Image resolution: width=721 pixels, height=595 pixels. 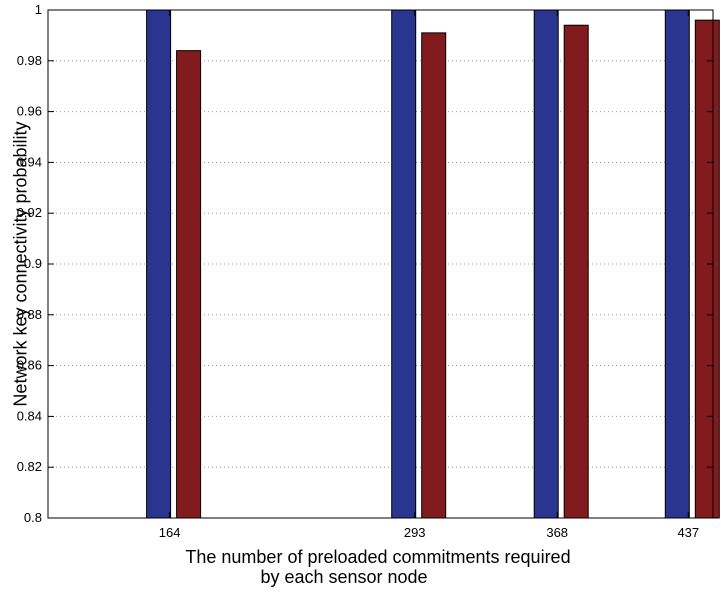 I want to click on y-tick-label: 0.86, so click(x=29, y=365).